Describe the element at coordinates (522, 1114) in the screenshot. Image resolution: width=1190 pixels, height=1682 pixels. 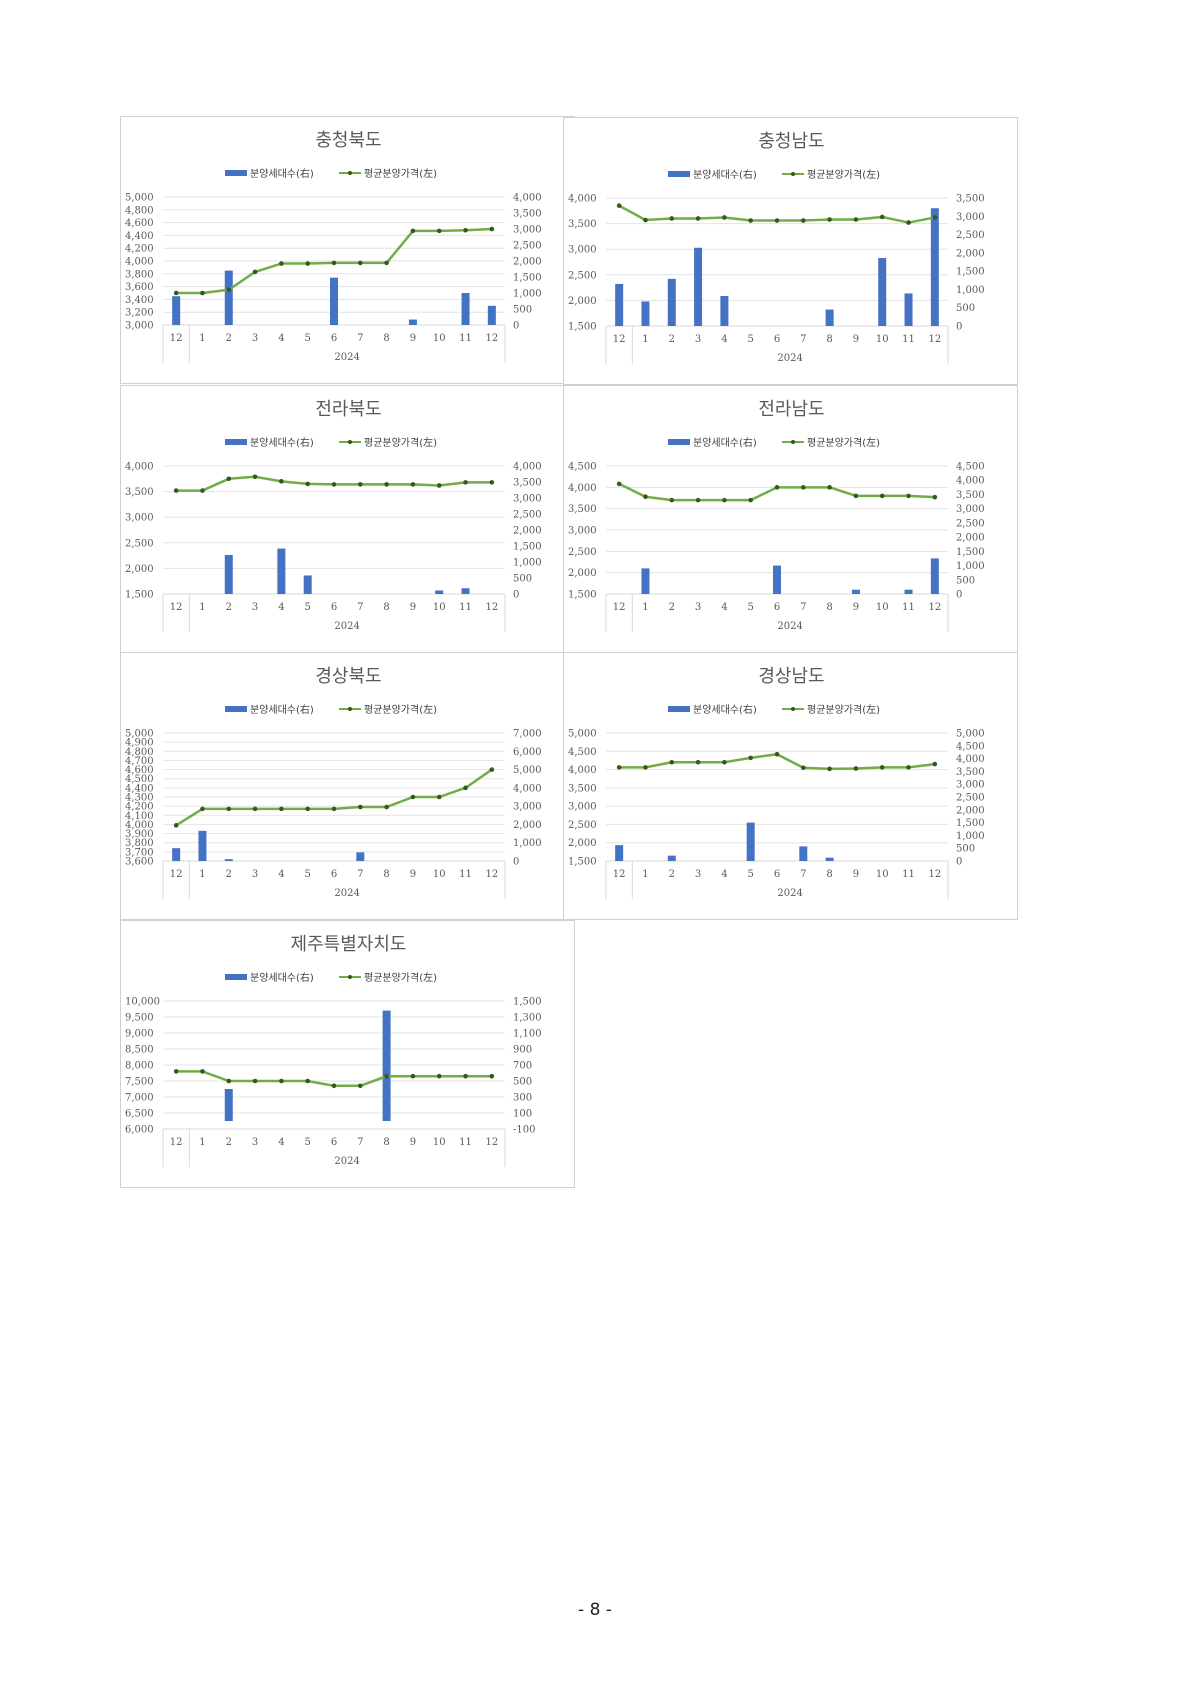
I see `right-tick-label: 100` at that location.